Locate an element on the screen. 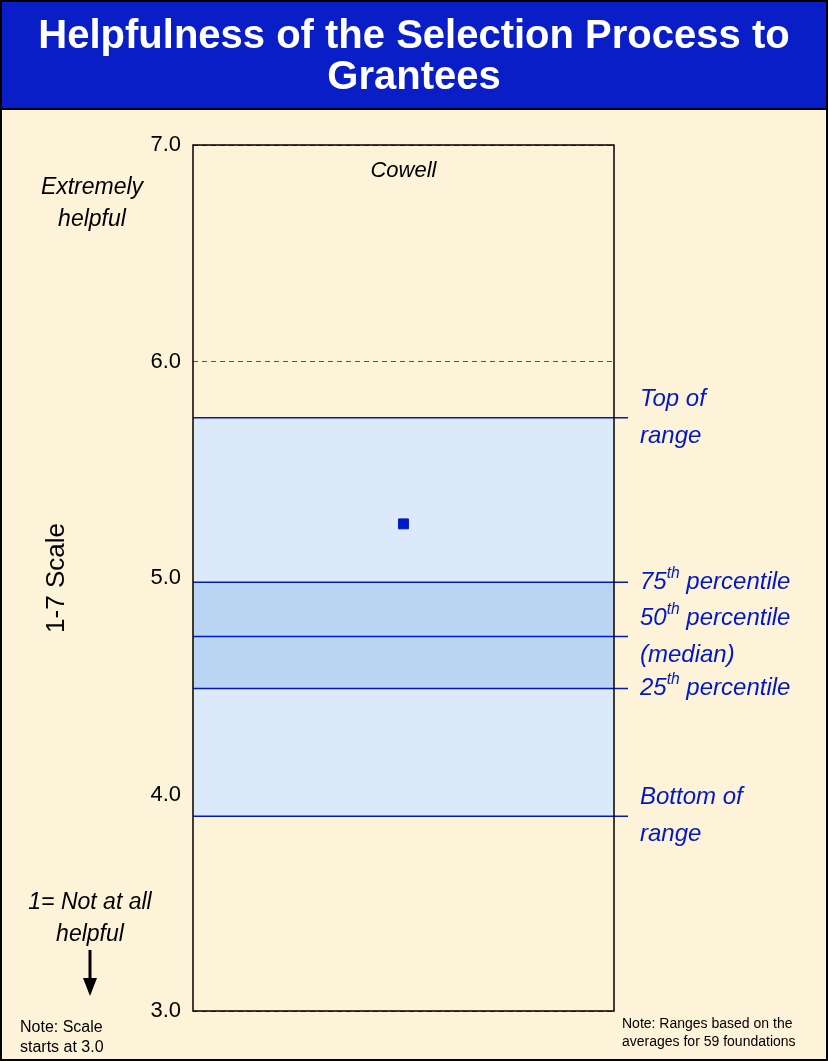  text: Extremely helpful is located at coordinates (92, 202).